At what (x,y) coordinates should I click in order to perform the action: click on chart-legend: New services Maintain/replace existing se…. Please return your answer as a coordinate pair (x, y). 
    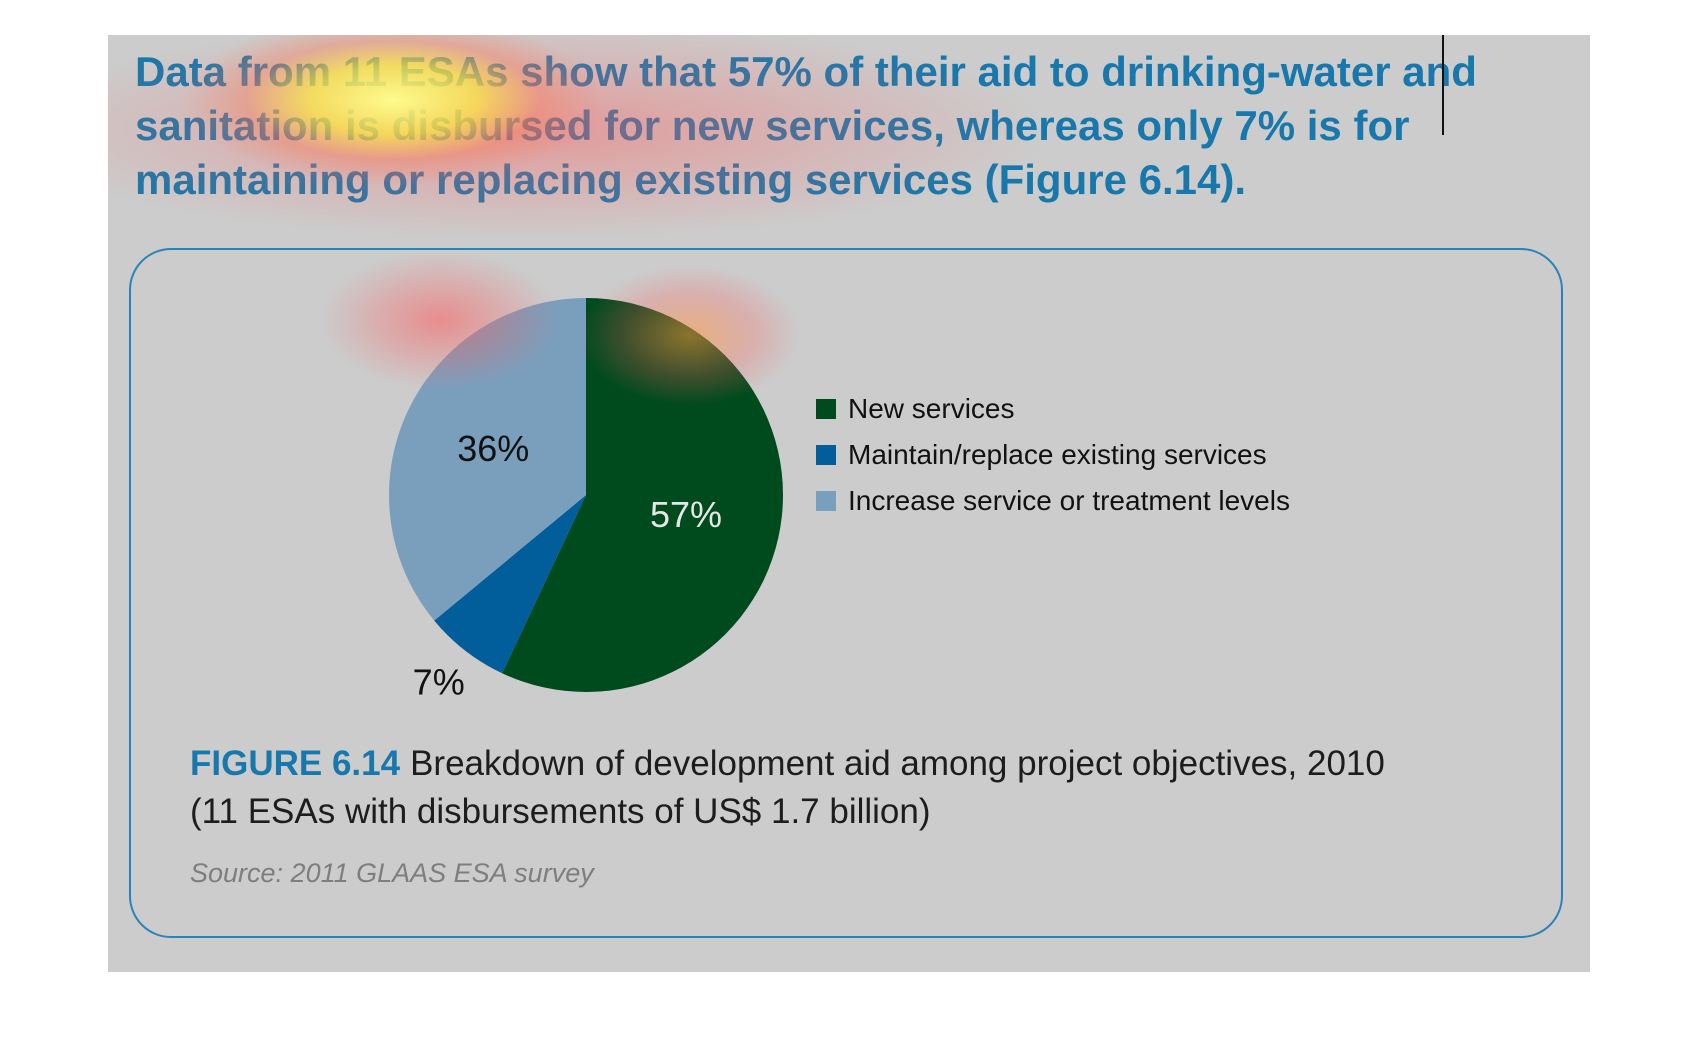
    Looking at the image, I should click on (1053, 455).